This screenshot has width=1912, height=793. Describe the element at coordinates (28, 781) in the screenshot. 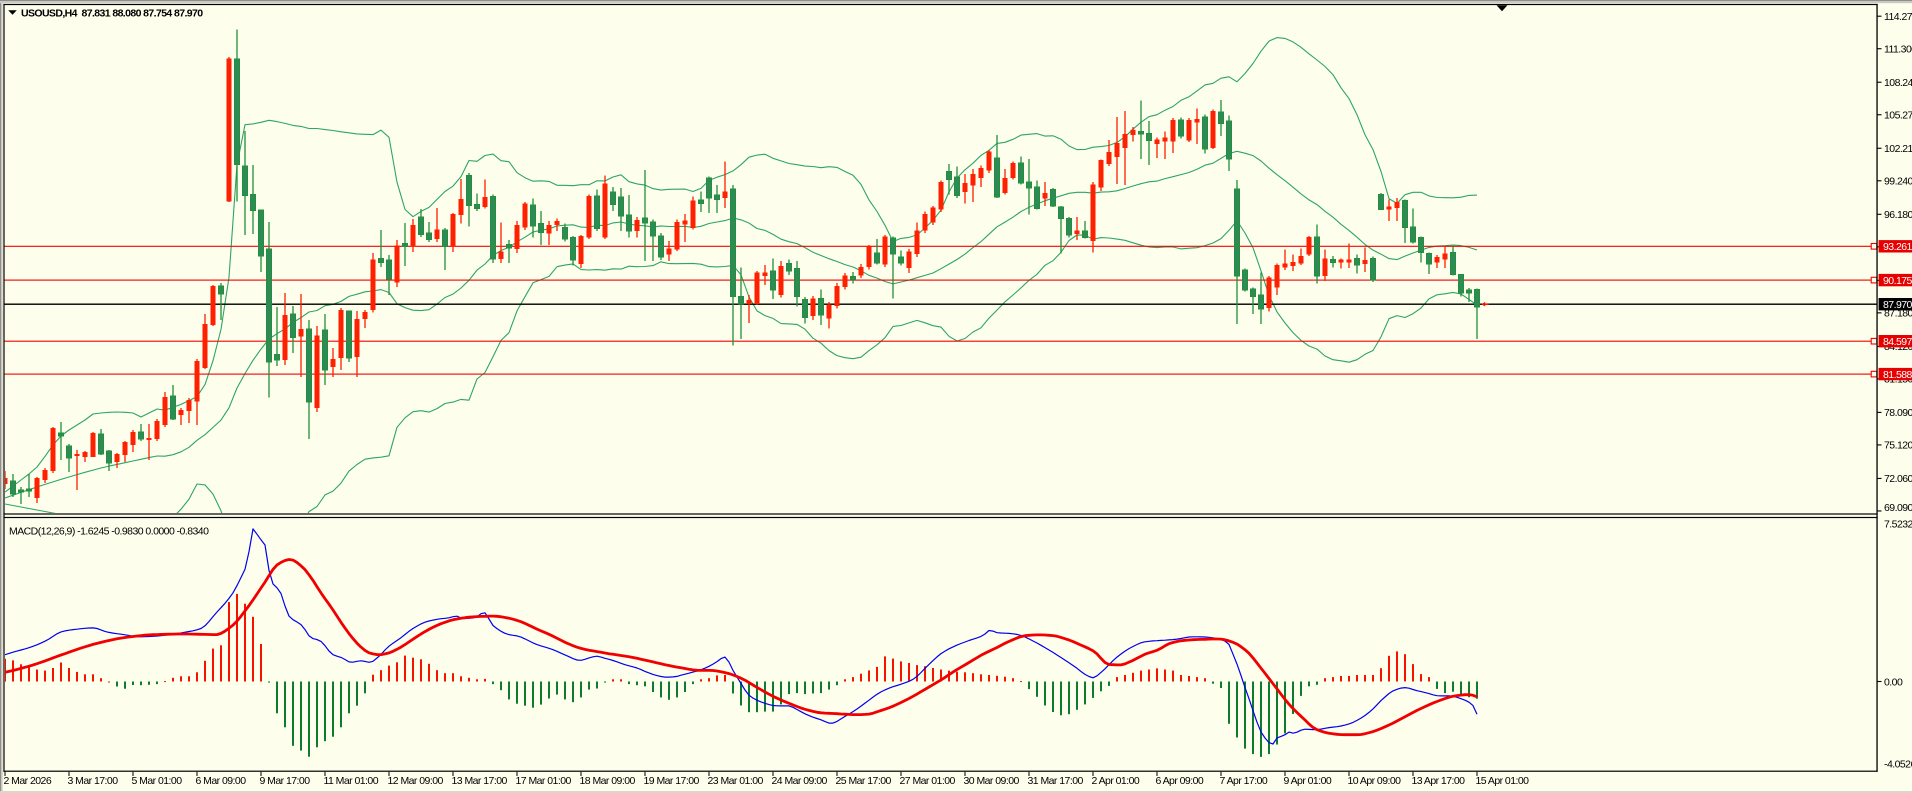

I see `svg-text: 2 Mar 2026` at that location.